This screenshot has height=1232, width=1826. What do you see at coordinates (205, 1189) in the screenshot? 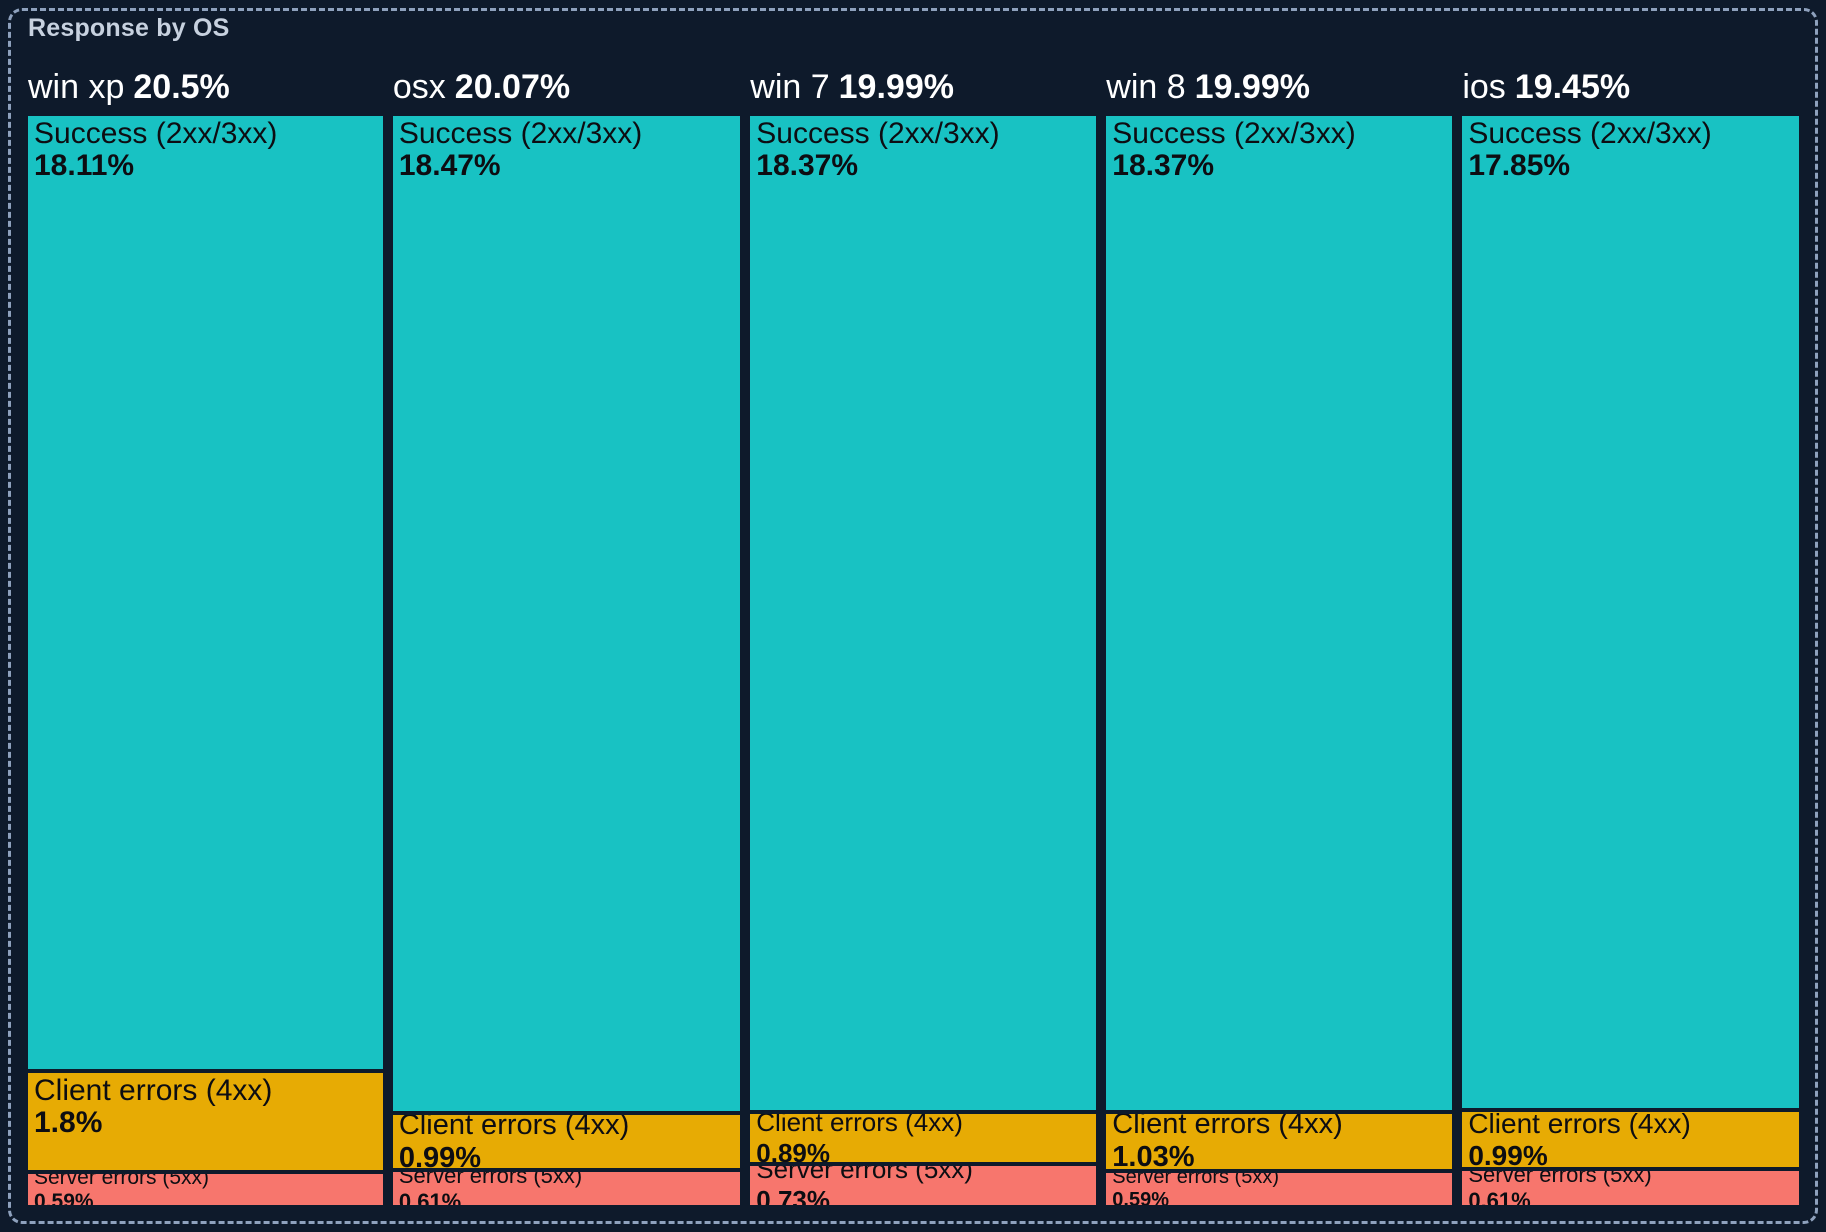
I see `cell-win-xp-server-errors-5xx: Server errors (5xx) 0.59%` at bounding box center [205, 1189].